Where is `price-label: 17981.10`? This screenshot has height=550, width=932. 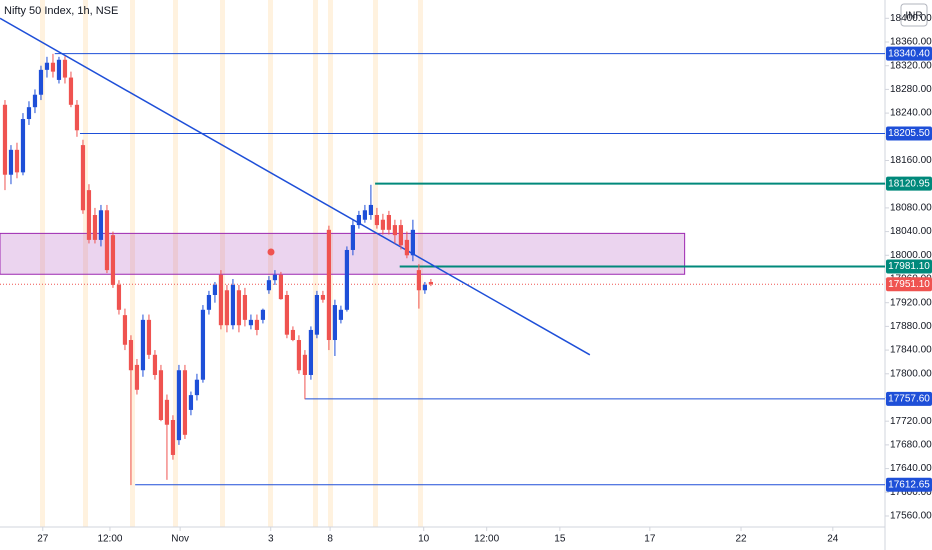 price-label: 17981.10 is located at coordinates (909, 266).